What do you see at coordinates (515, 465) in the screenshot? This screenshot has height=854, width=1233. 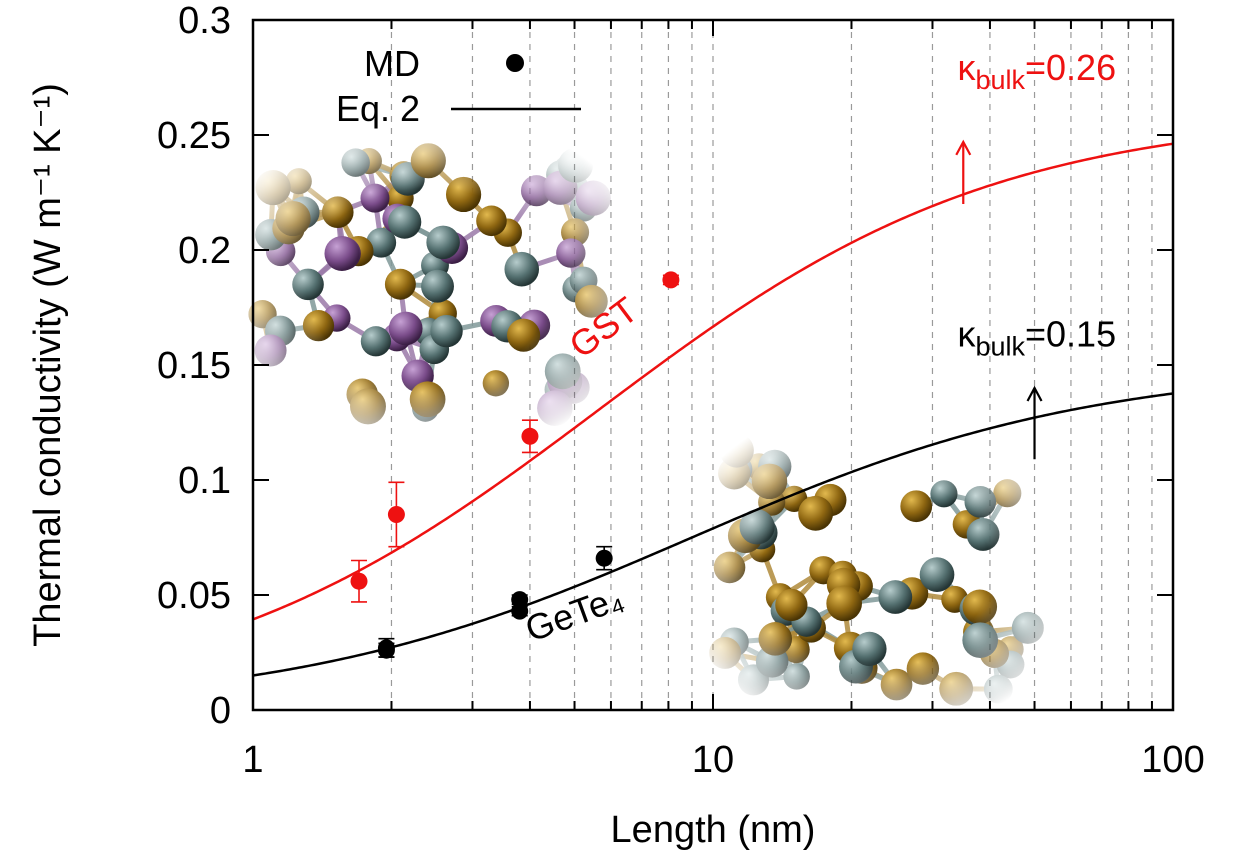 I see `md-data-points` at bounding box center [515, 465].